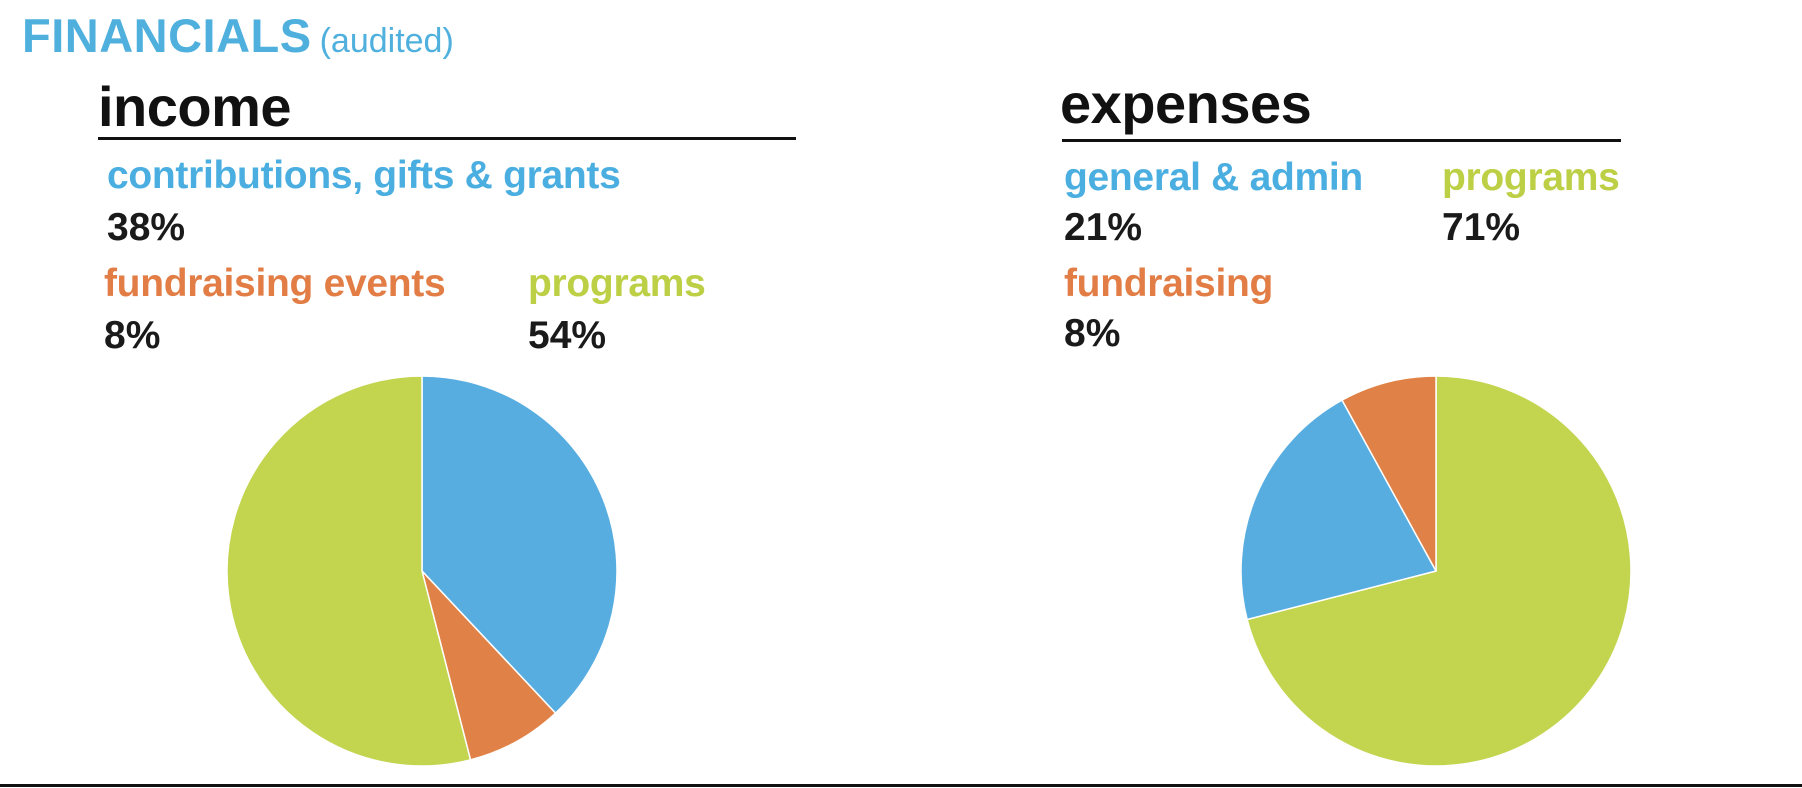 The width and height of the screenshot is (1802, 788). Describe the element at coordinates (364, 175) in the screenshot. I see `income-legend-label-contributions: contributions, gifts & grants` at that location.